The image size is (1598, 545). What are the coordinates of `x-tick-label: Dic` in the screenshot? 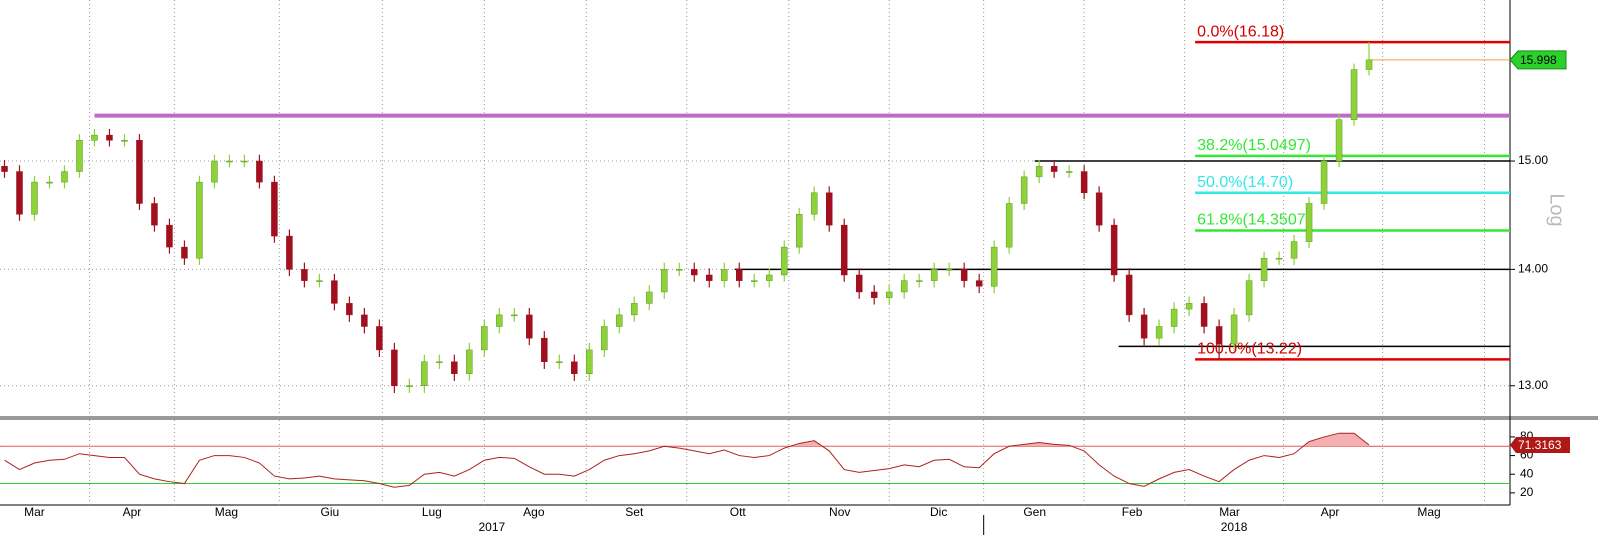 It's located at (938, 512).